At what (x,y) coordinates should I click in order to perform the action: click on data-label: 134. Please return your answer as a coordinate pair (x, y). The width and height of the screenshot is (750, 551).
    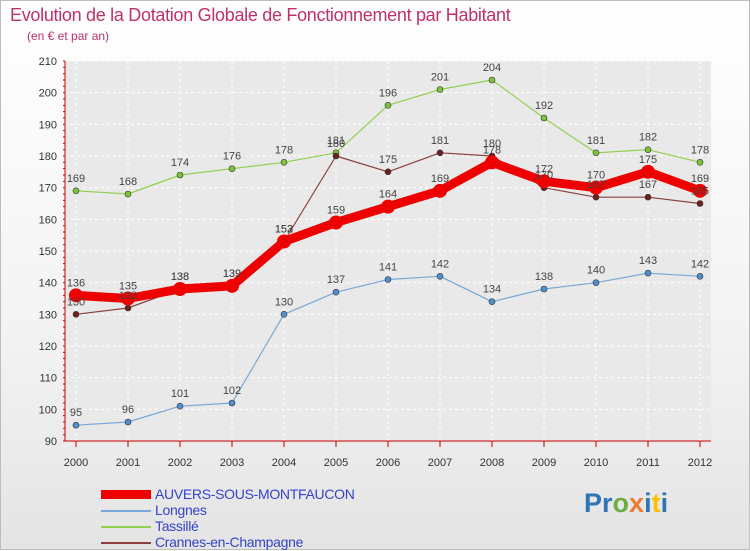
    Looking at the image, I should click on (492, 290).